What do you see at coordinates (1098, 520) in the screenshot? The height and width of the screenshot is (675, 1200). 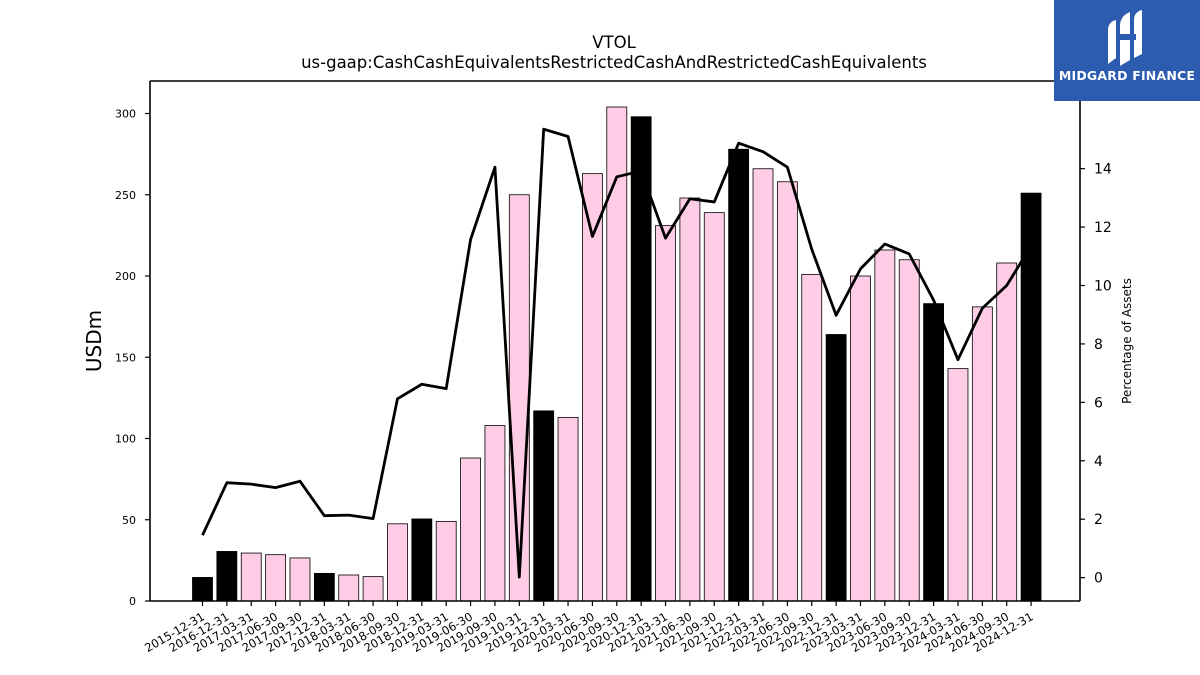 I see `y2-tick-label: 2` at bounding box center [1098, 520].